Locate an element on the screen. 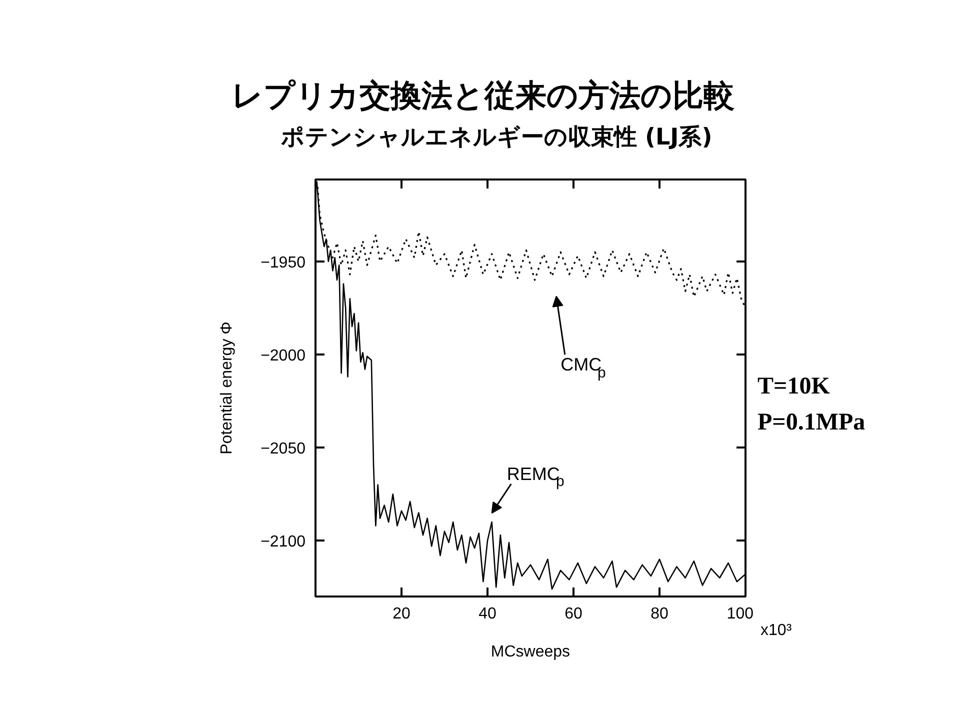 The image size is (954, 720). text: x10³ is located at coordinates (776, 631).